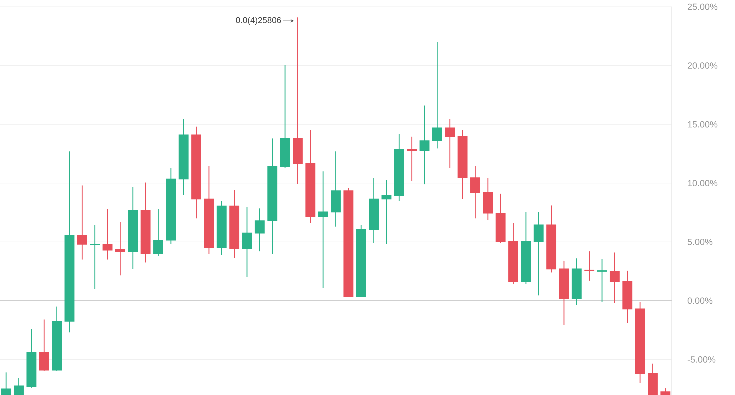  What do you see at coordinates (703, 183) in the screenshot?
I see `y-tick-label: 10.00%` at bounding box center [703, 183].